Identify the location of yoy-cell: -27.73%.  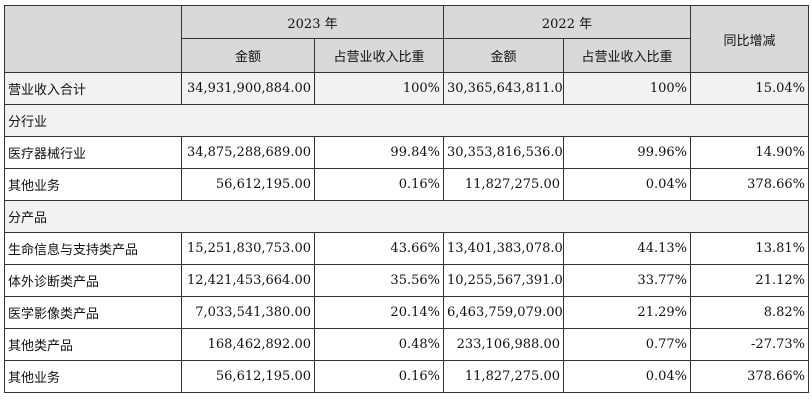
(749, 344).